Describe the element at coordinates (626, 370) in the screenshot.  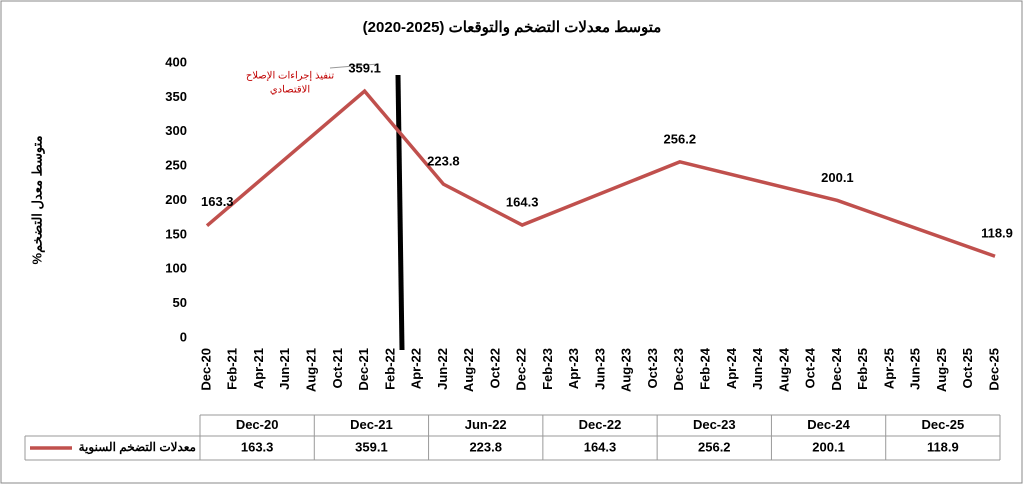
I see `x-tick-label: Aug-23` at that location.